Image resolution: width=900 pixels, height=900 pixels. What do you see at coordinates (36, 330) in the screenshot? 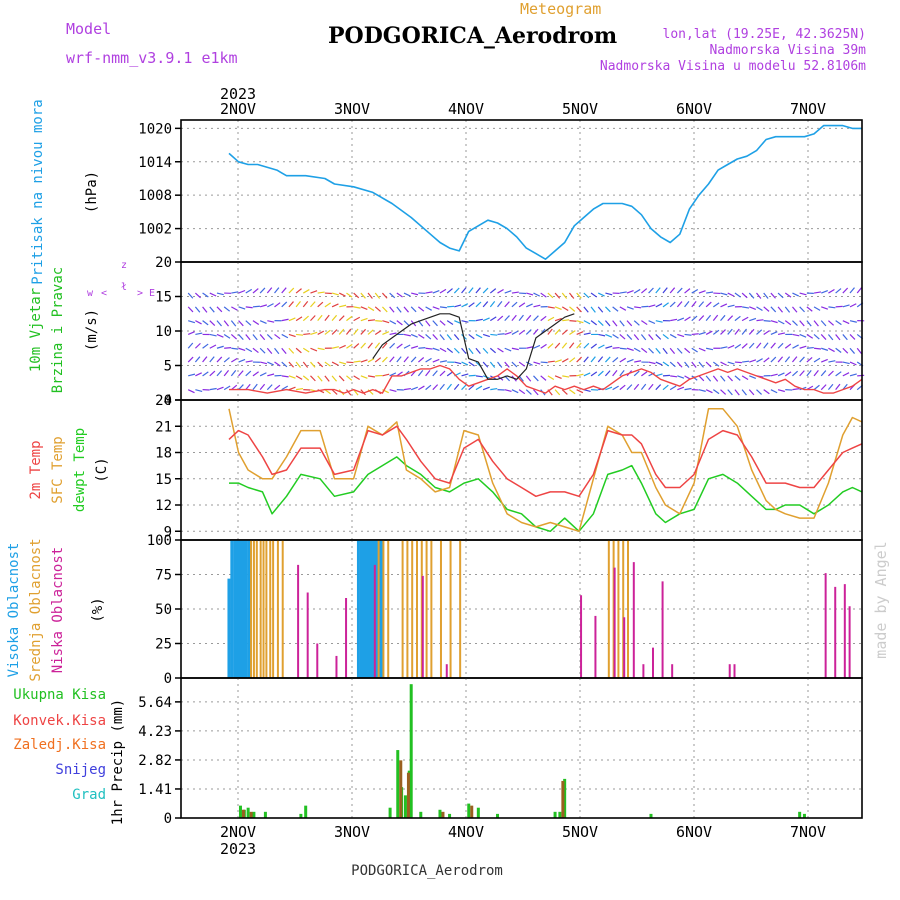
I see `wind-title-0: 10m Vjetar` at bounding box center [36, 330].